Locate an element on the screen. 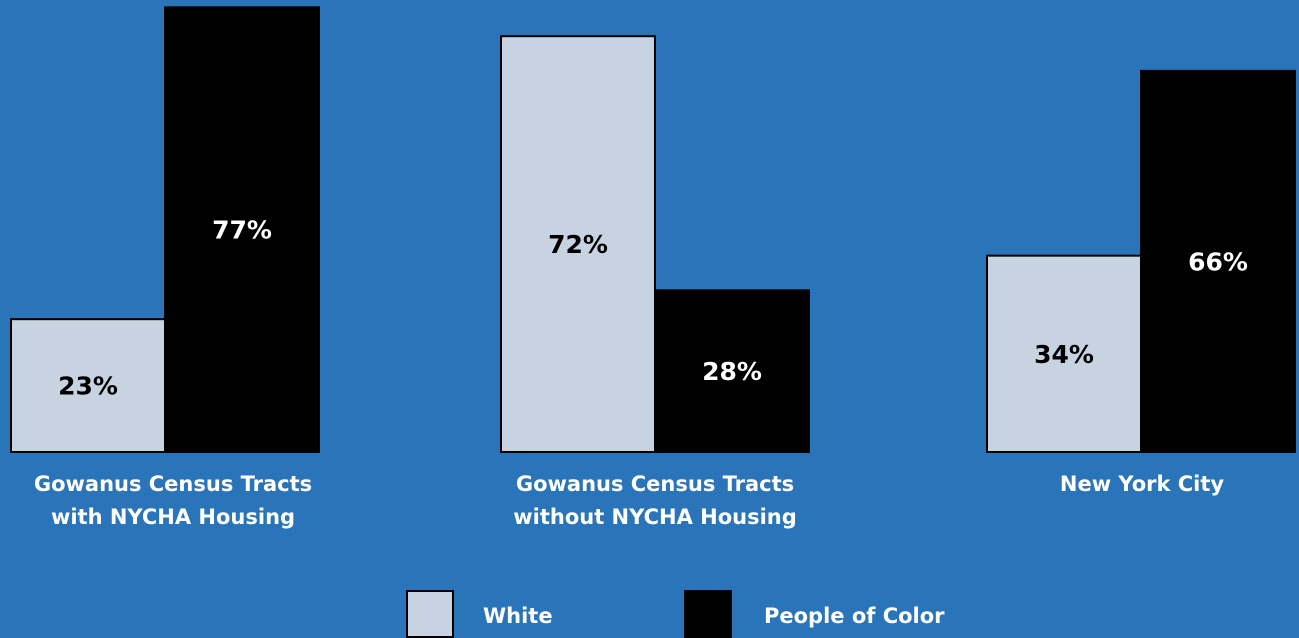 The width and height of the screenshot is (1299, 638). category-label-3: New York City is located at coordinates (1142, 484).